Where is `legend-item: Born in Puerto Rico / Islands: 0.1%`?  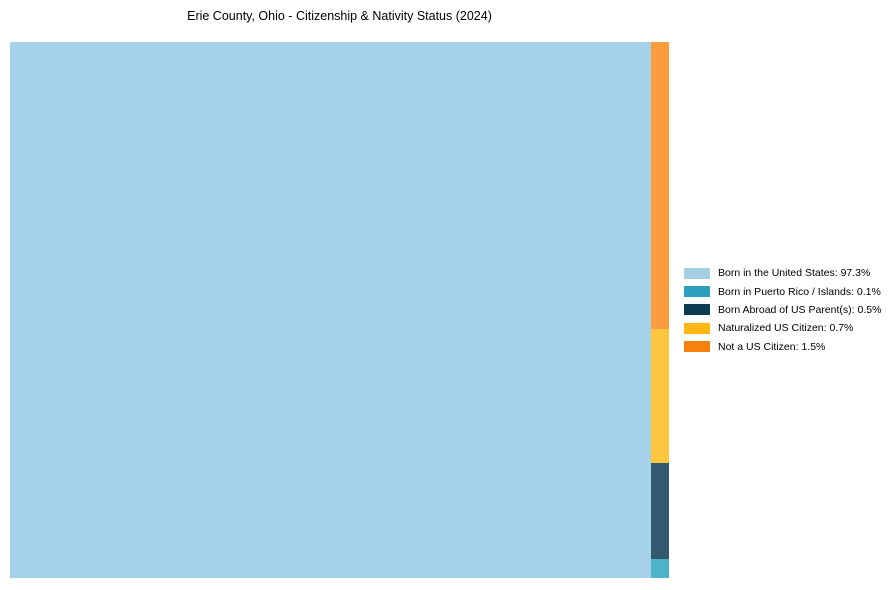
legend-item: Born in Puerto Rico / Islands: 0.1% is located at coordinates (782, 291).